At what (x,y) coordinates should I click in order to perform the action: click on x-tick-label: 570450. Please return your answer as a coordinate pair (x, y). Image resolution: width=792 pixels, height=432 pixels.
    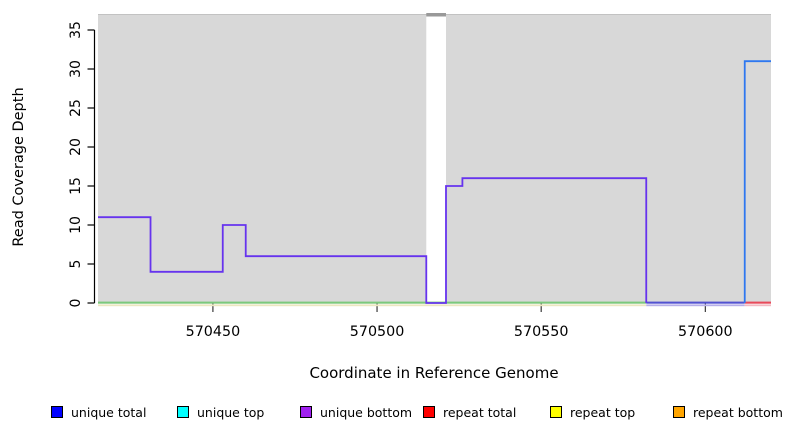
    Looking at the image, I should click on (213, 332).